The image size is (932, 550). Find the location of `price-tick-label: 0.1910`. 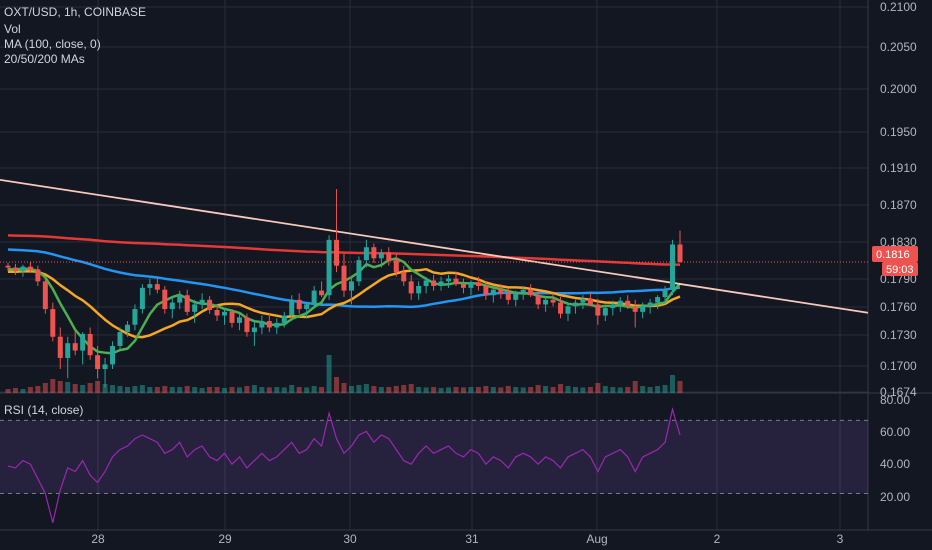

price-tick-label: 0.1910 is located at coordinates (898, 168).